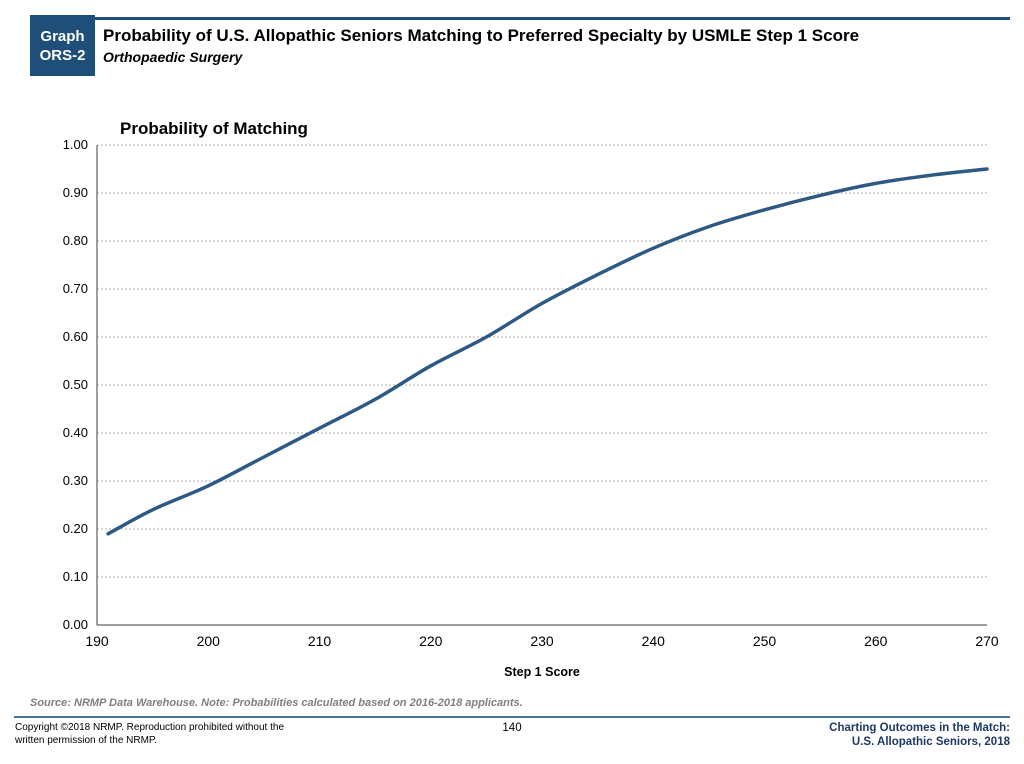  I want to click on x-axis-label: 250, so click(764, 641).